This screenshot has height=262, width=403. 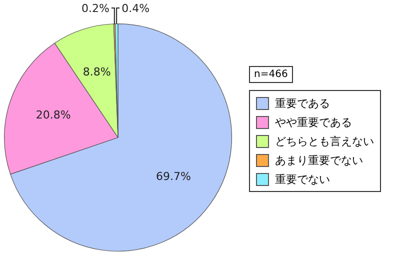 What do you see at coordinates (53, 115) in the screenshot?
I see `data-label: 20.8%` at bounding box center [53, 115].